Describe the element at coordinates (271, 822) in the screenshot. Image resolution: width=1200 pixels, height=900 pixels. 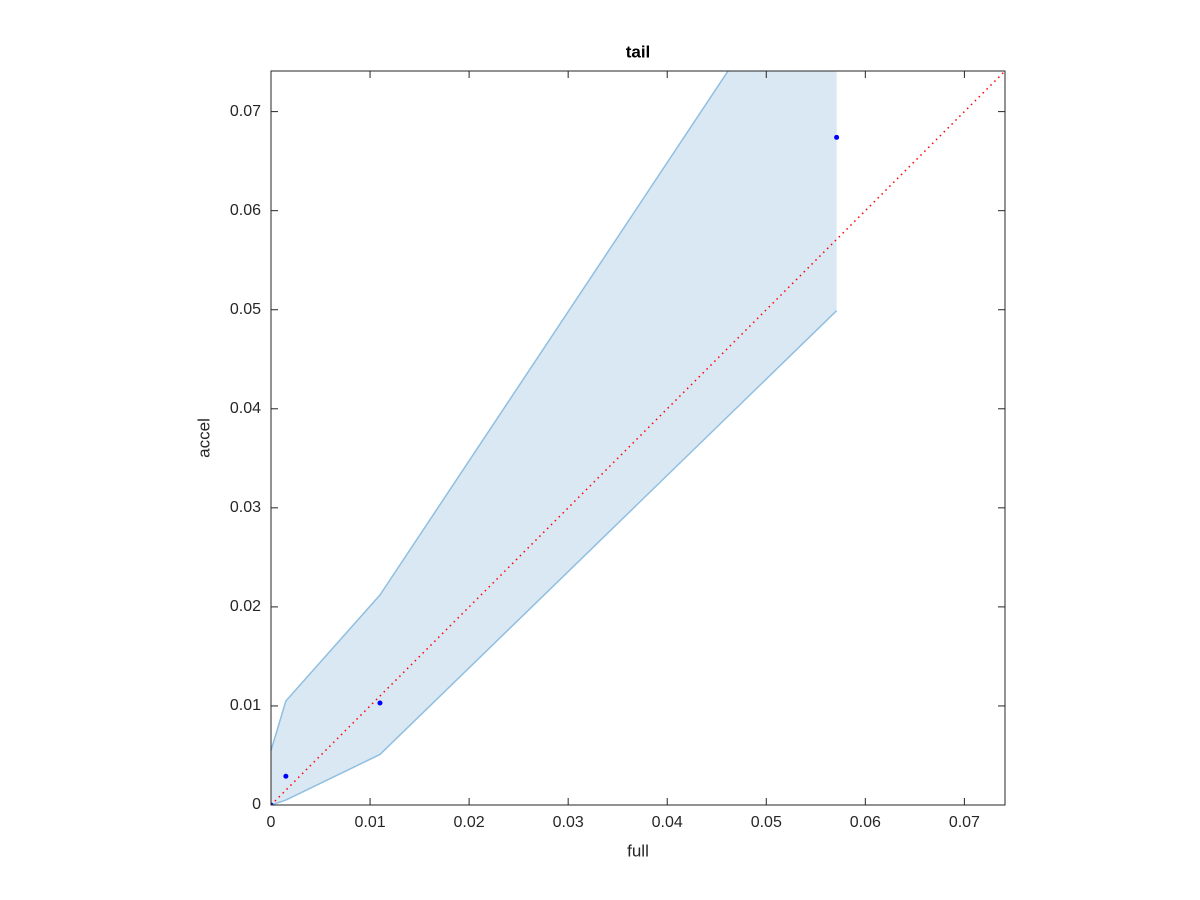
I see `x-tick-label: 0` at that location.